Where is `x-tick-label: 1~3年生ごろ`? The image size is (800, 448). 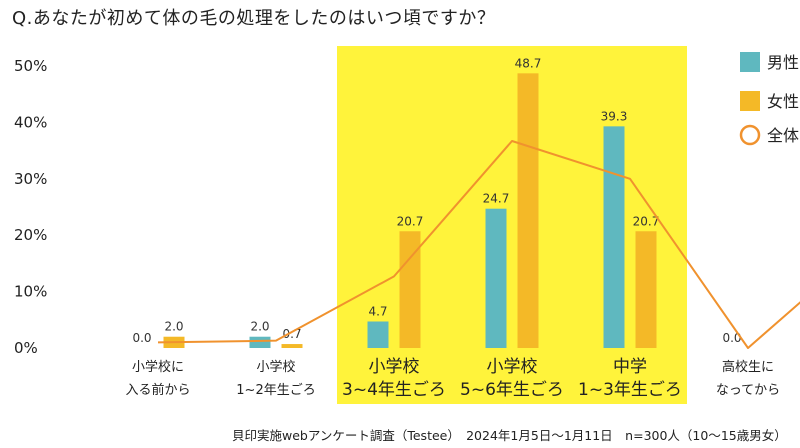
x-tick-label: 1~3年生ごろ is located at coordinates (630, 390).